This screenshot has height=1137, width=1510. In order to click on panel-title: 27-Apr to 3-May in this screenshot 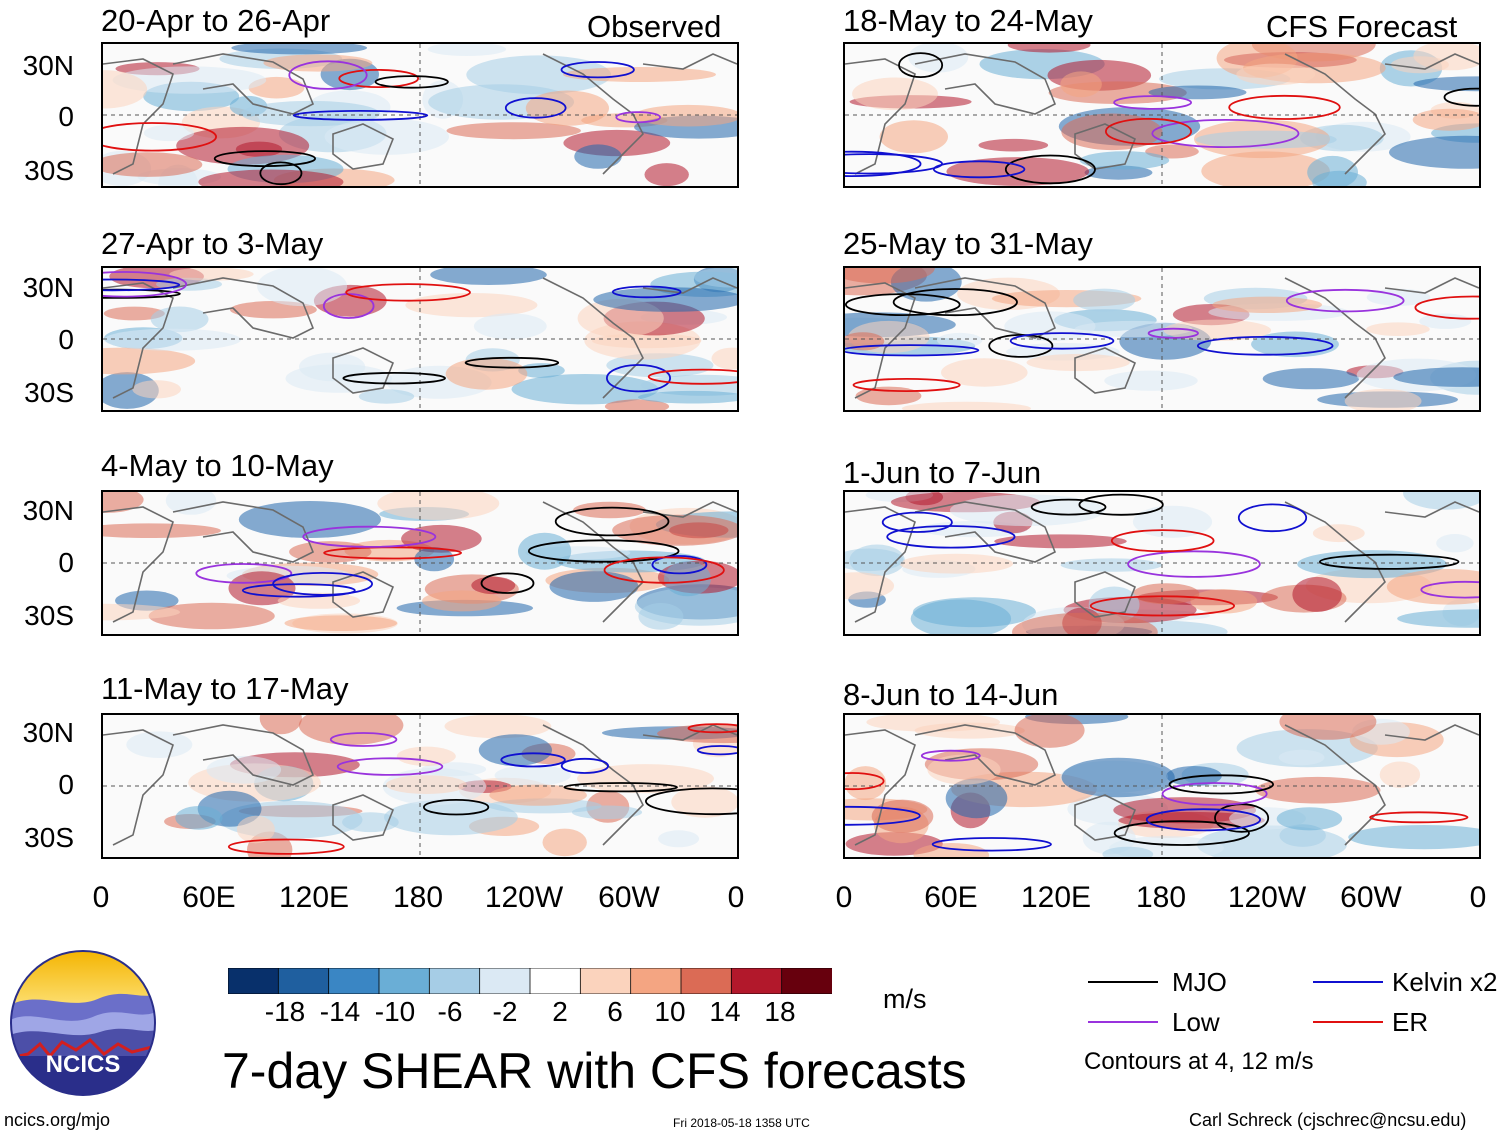, I will do `click(212, 243)`.